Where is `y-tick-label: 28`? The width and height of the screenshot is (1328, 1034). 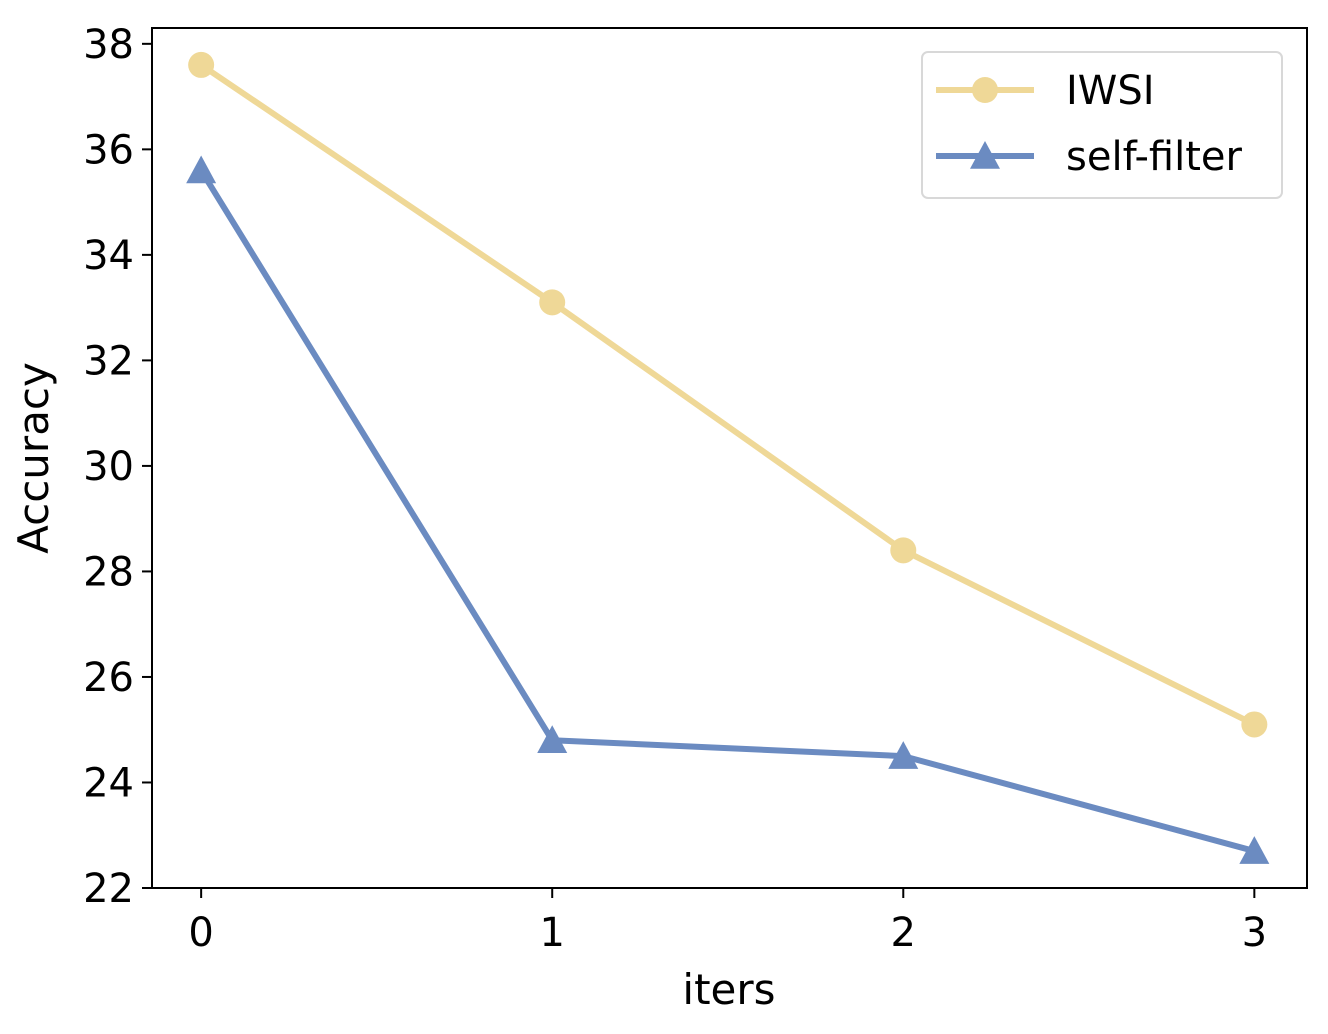
y-tick-label: 28 is located at coordinates (108, 572).